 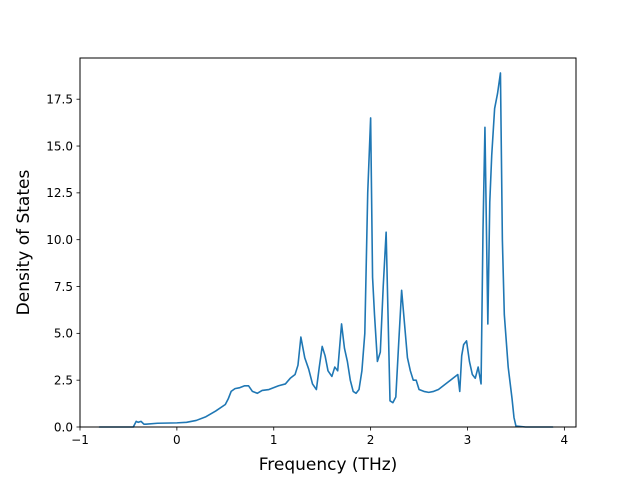 I want to click on x-tick-label: −1, so click(x=80, y=440).